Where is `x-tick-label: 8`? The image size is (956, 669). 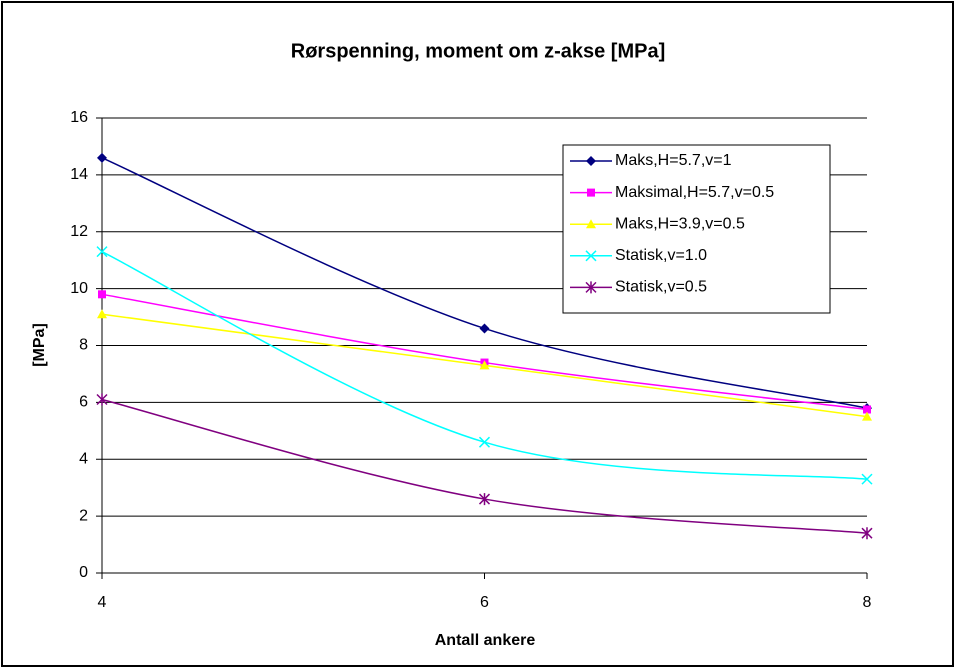 x-tick-label: 8 is located at coordinates (867, 602).